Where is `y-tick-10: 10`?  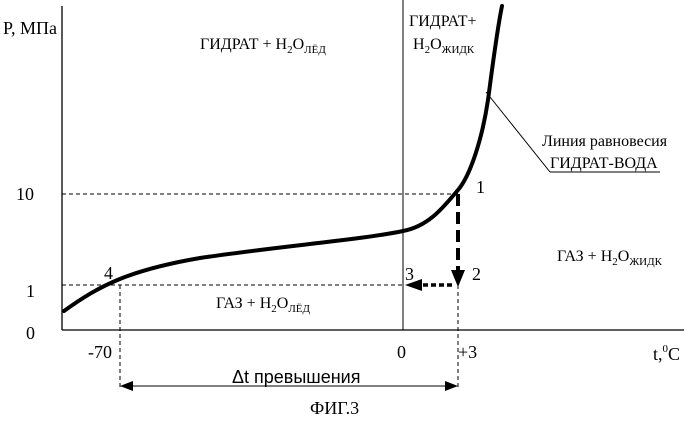
y-tick-10: 10 is located at coordinates (25, 194).